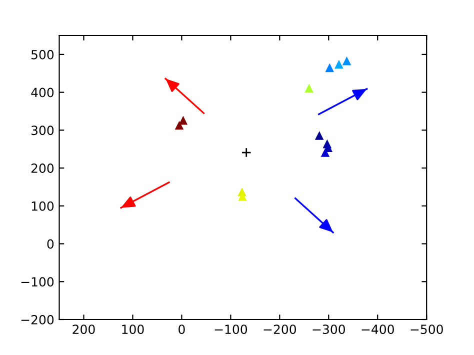 The width and height of the screenshot is (474, 355). I want to click on x-tick-label: −200, so click(280, 329).